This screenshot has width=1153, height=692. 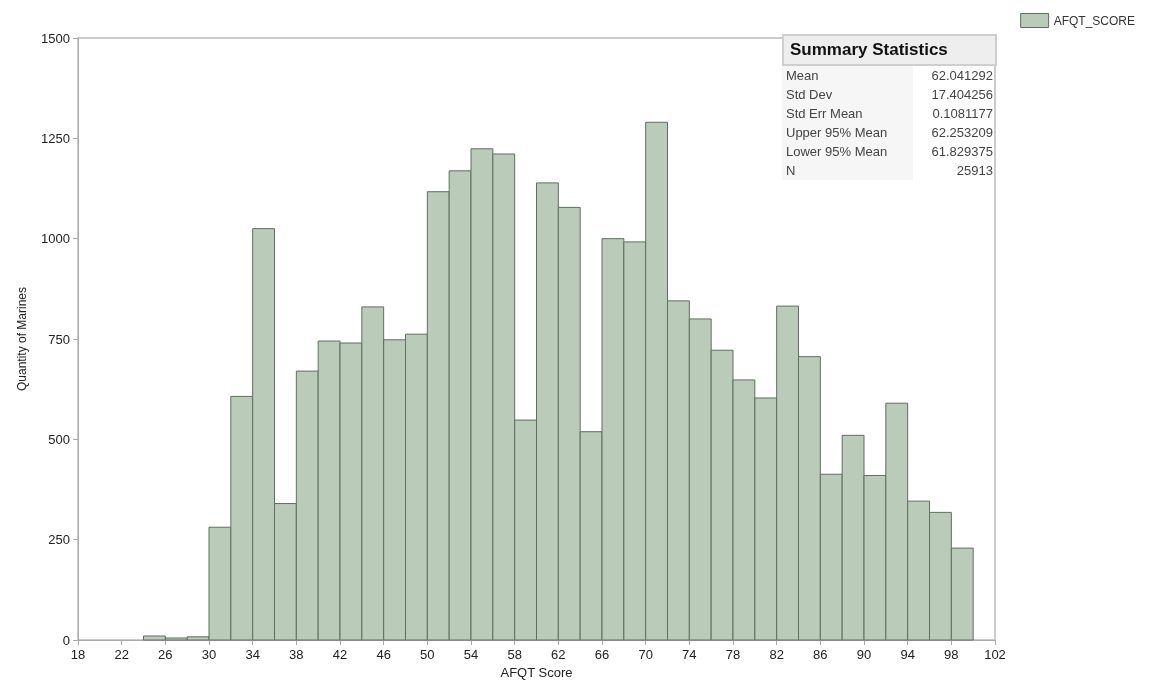 What do you see at coordinates (951, 654) in the screenshot?
I see `x-tick-label: 98` at bounding box center [951, 654].